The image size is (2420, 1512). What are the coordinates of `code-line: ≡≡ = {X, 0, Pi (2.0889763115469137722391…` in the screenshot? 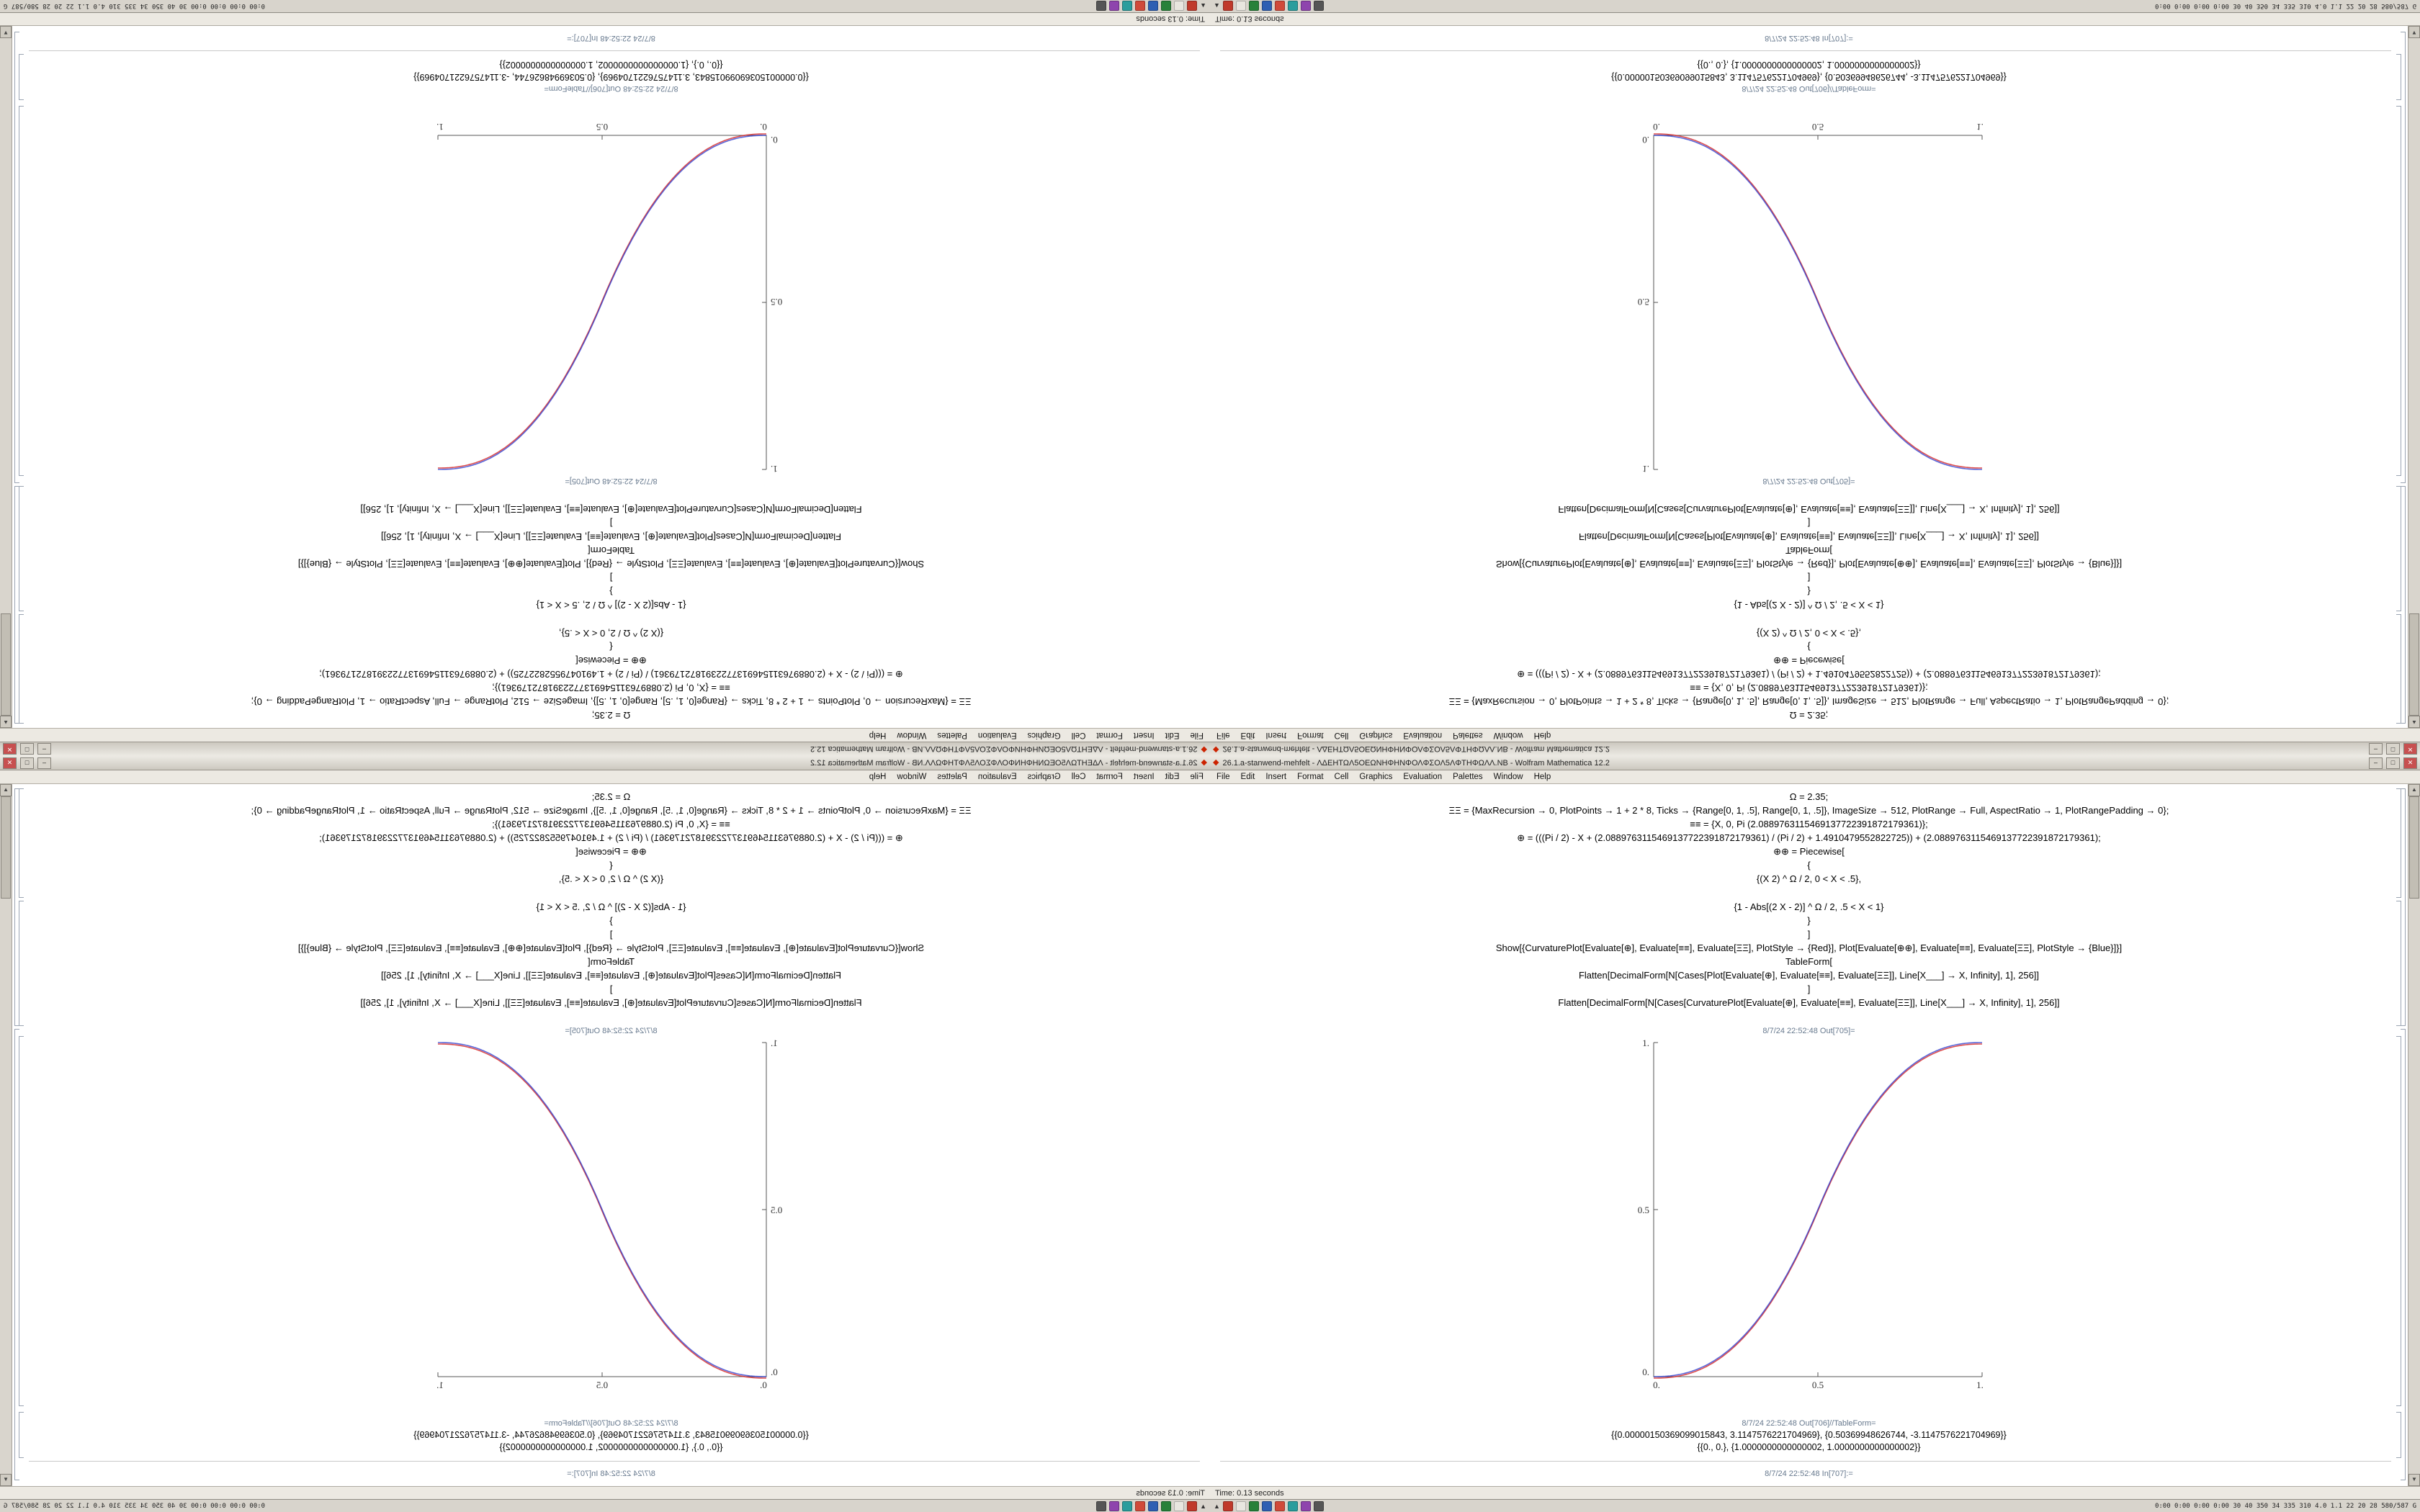 It's located at (611, 824).